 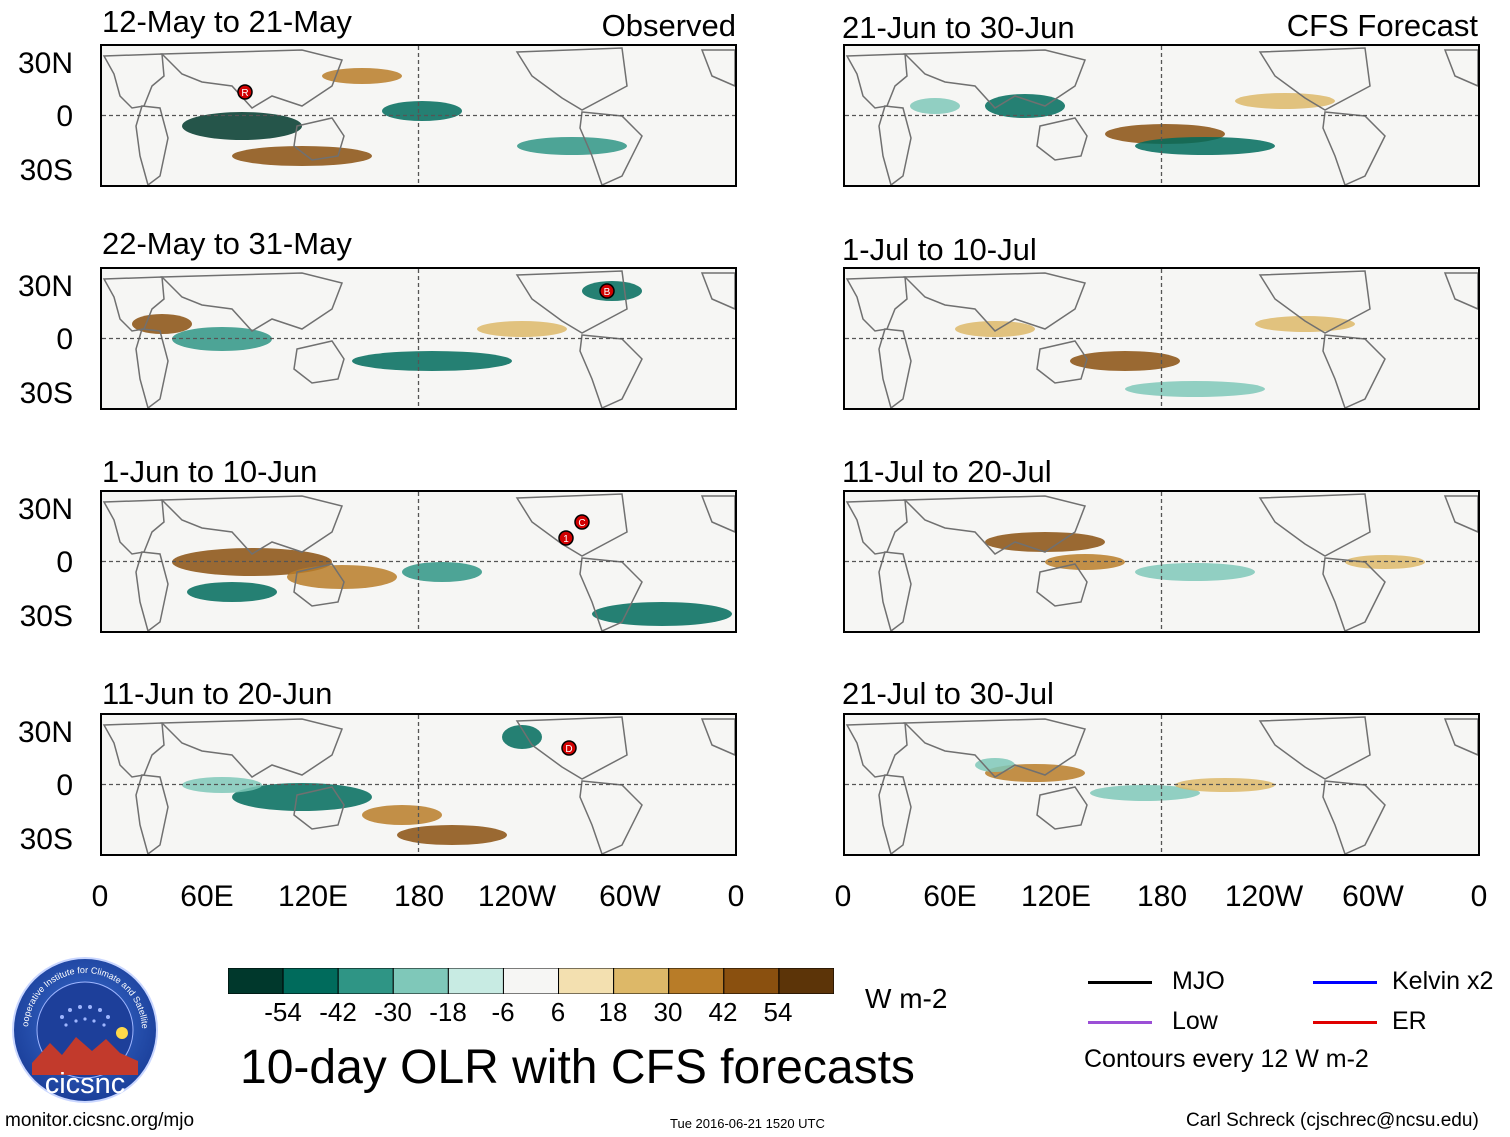 I want to click on forecast-panel-title-4: 21-Jul to 30-Jul, so click(x=948, y=693).